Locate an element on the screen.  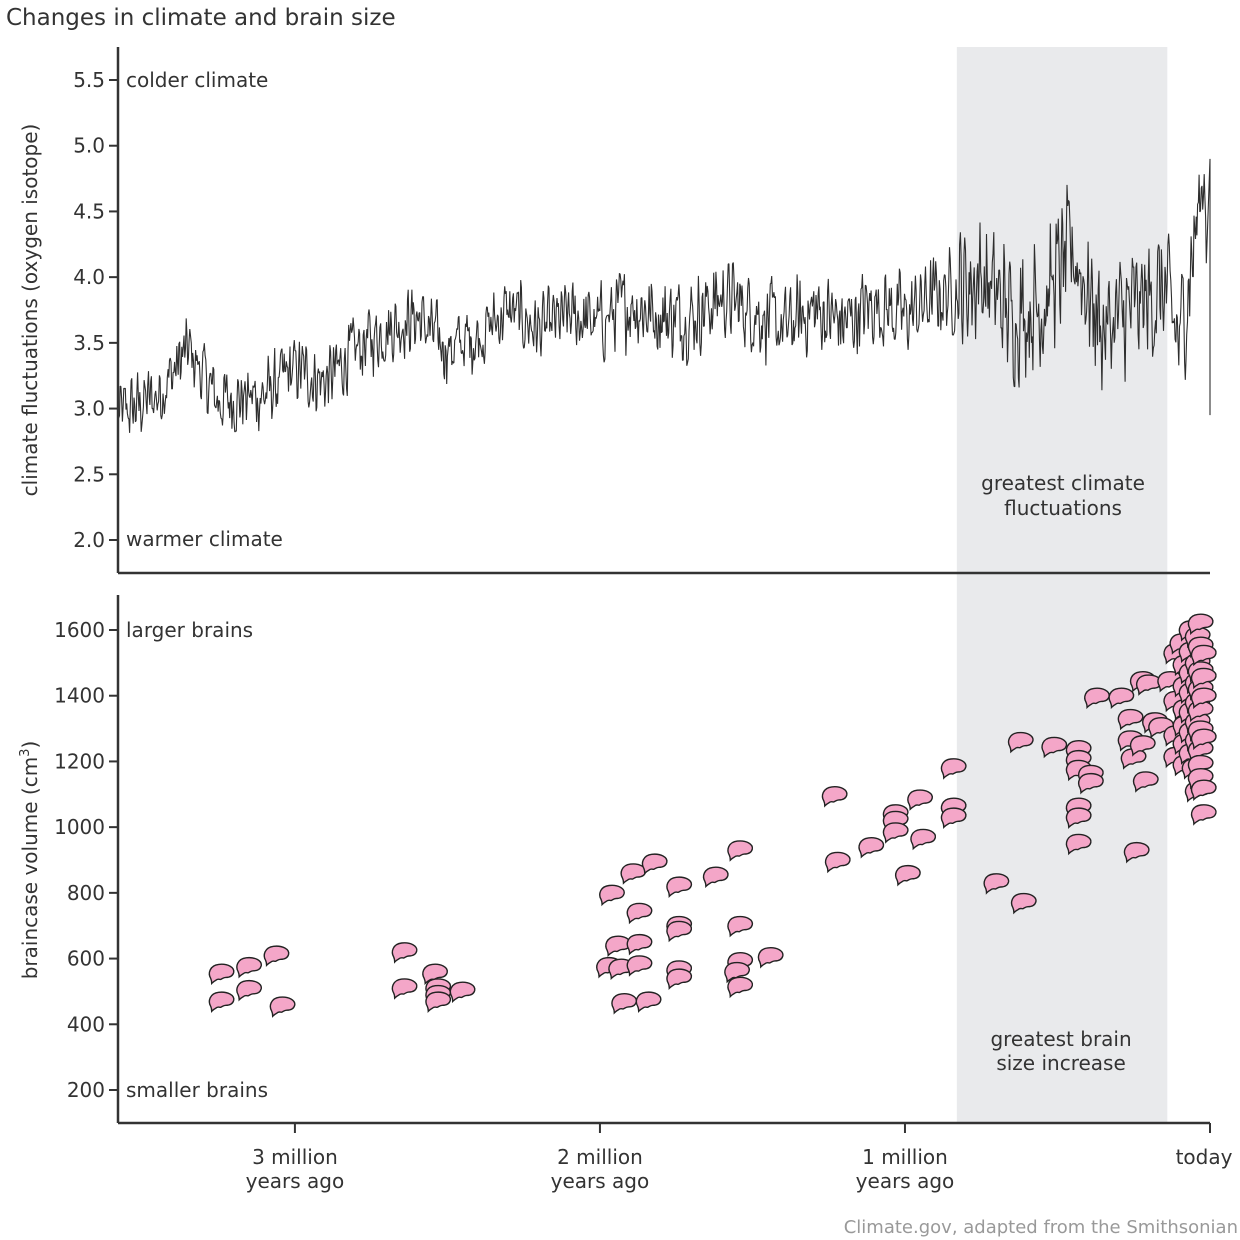
climate-y-tick-label: 4.0 is located at coordinates (89, 277).